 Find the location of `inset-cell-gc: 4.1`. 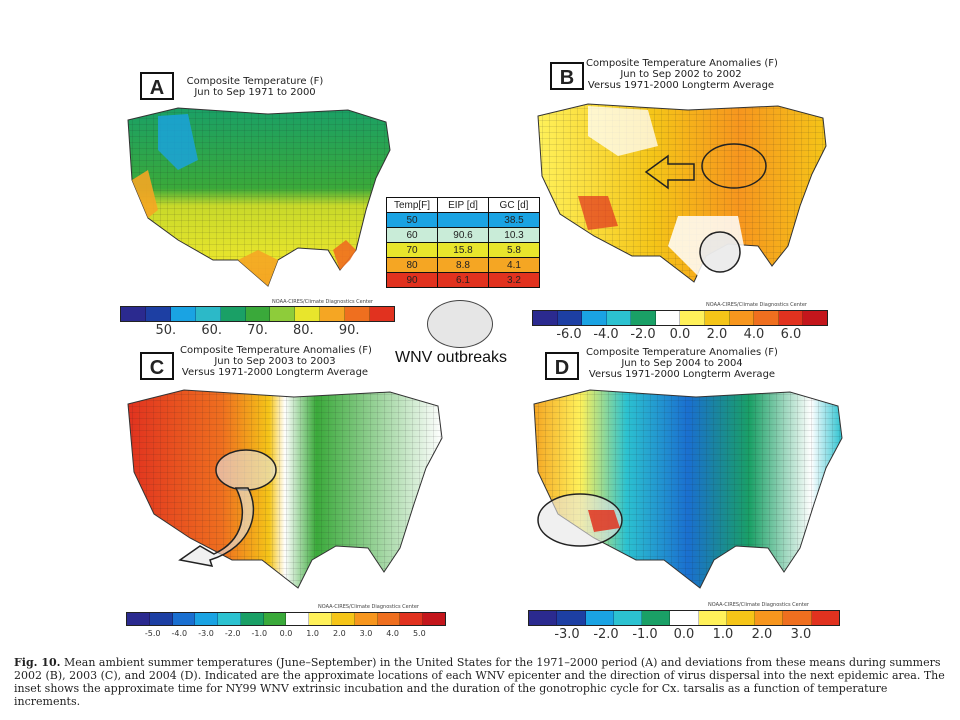

inset-cell-gc: 4.1 is located at coordinates (514, 265).